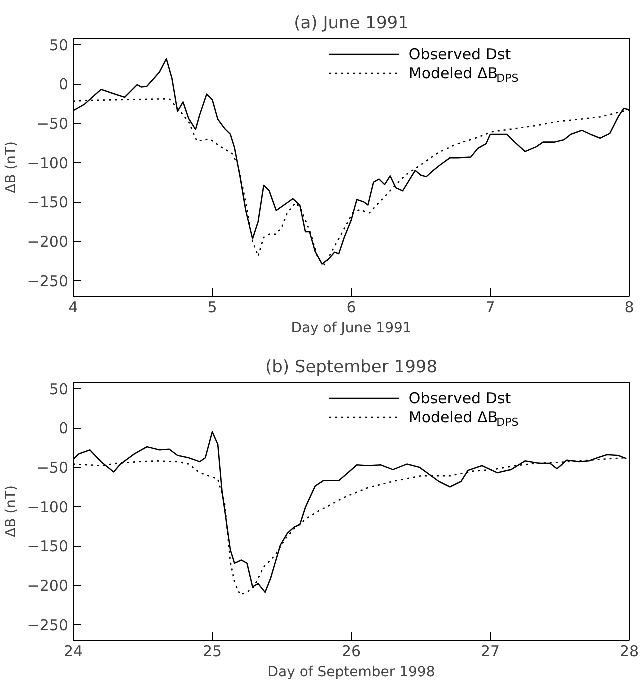 Image resolution: width=643 pixels, height=688 pixels. What do you see at coordinates (73, 307) in the screenshot?
I see `x-tick-label: 4` at bounding box center [73, 307].